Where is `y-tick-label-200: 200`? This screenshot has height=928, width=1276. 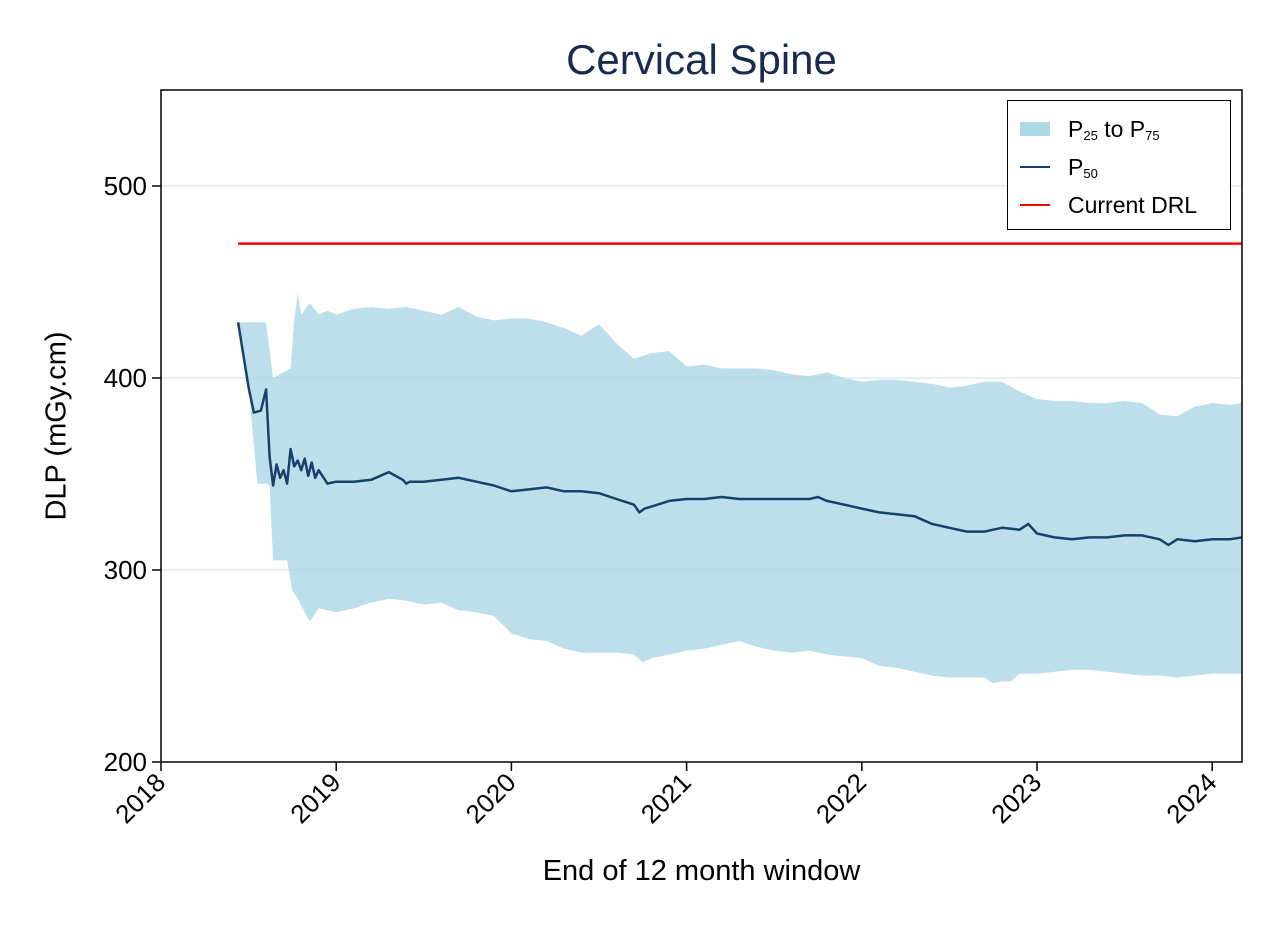 y-tick-label-200: 200 is located at coordinates (125, 762).